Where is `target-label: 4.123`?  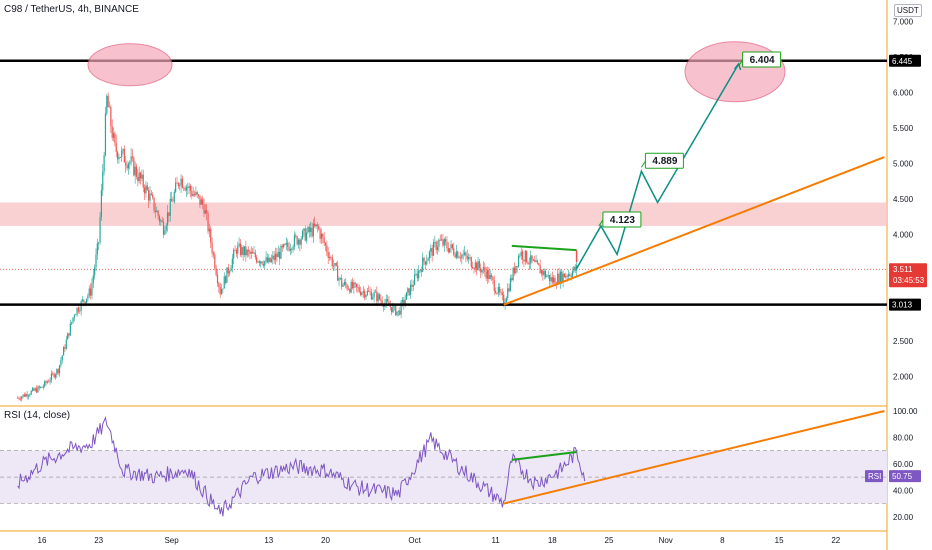
target-label: 4.123 is located at coordinates (622, 220).